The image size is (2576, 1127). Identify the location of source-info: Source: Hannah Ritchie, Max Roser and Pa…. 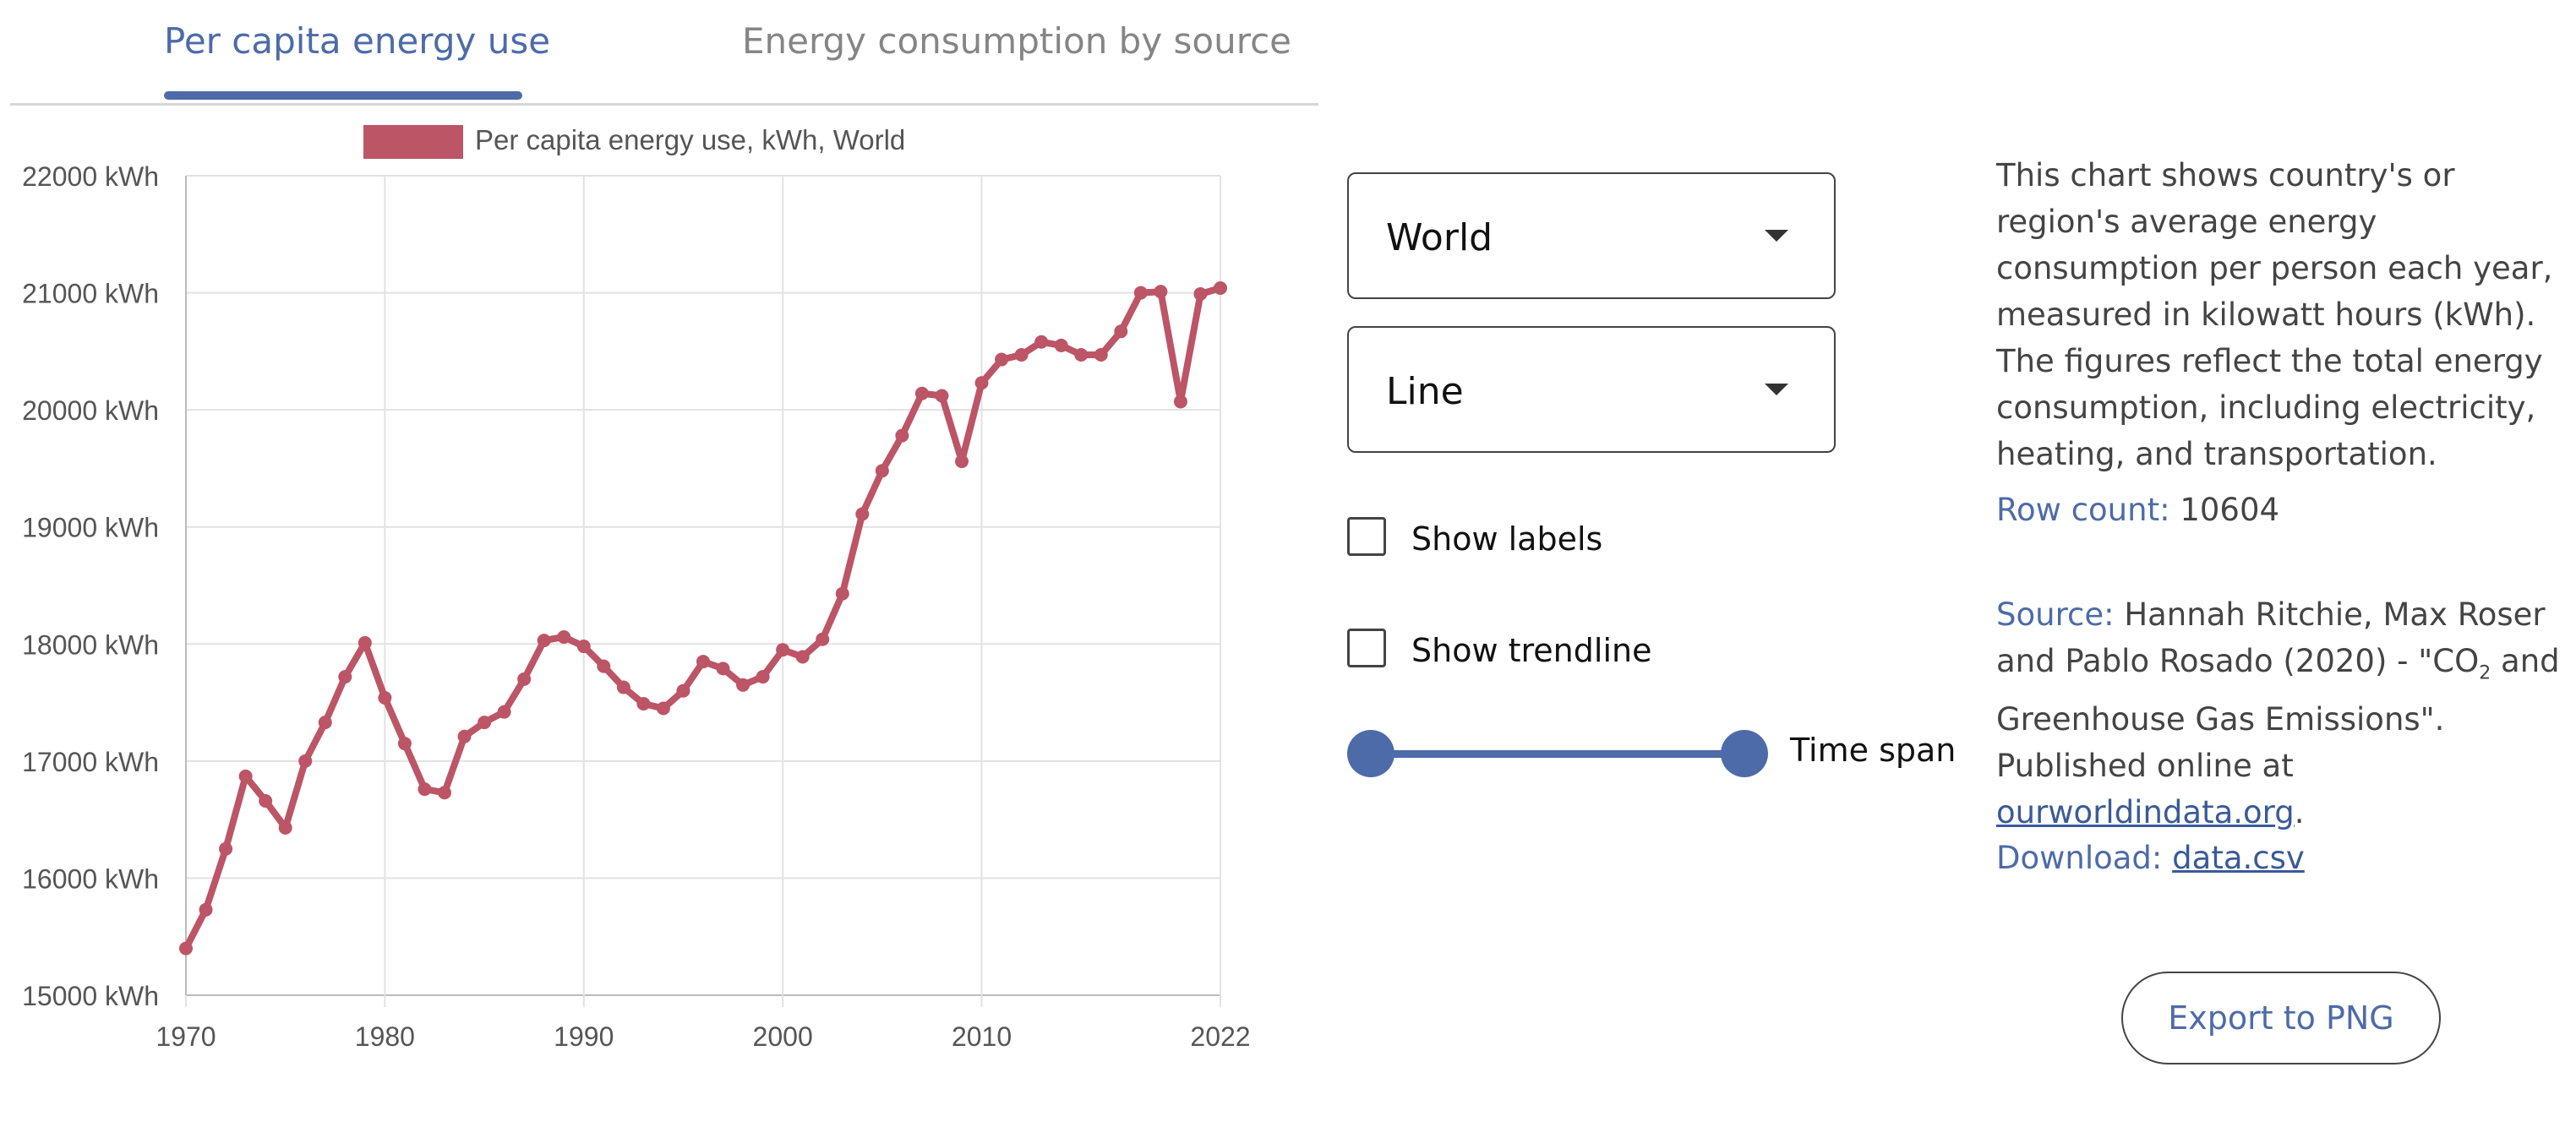
(2283, 713).